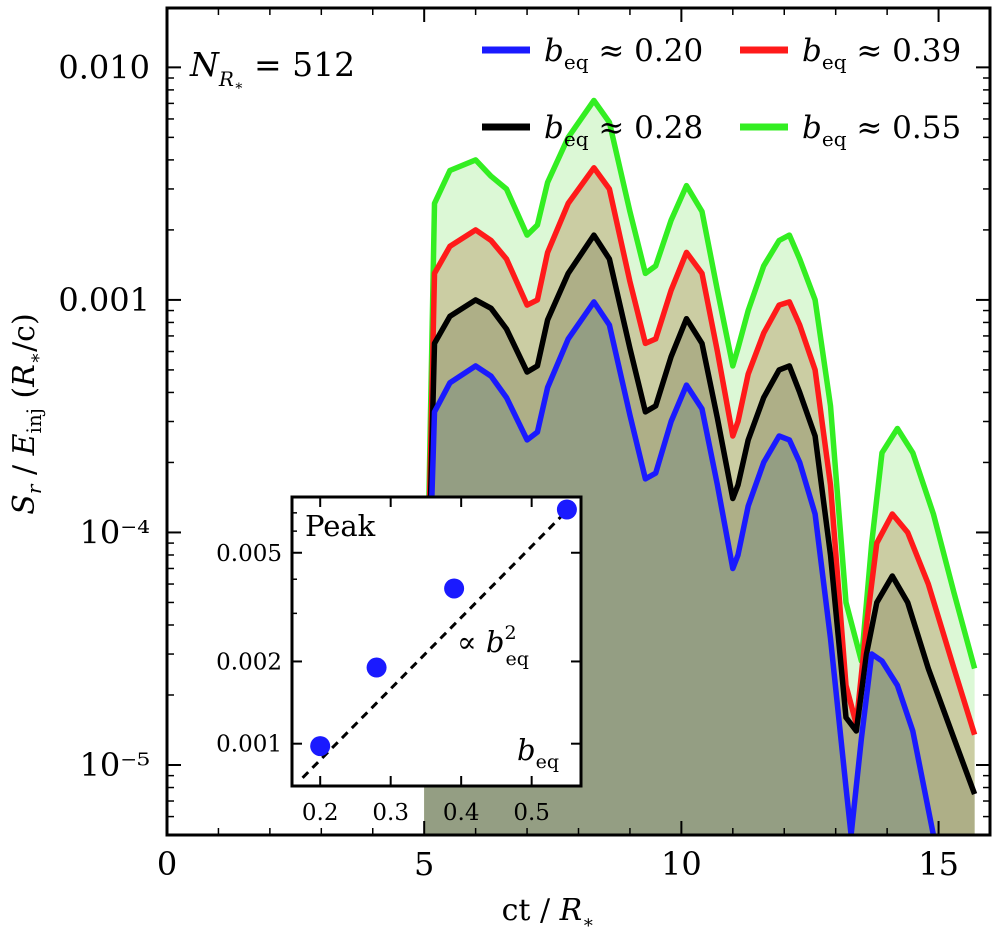 The height and width of the screenshot is (941, 1002). What do you see at coordinates (443, 628) in the screenshot?
I see `inset-points` at bounding box center [443, 628].